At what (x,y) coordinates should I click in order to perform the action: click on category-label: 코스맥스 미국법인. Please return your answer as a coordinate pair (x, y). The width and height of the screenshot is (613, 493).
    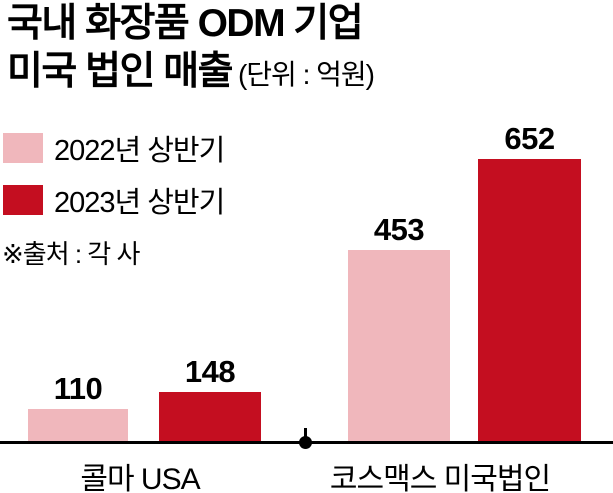
    Looking at the image, I should click on (440, 478).